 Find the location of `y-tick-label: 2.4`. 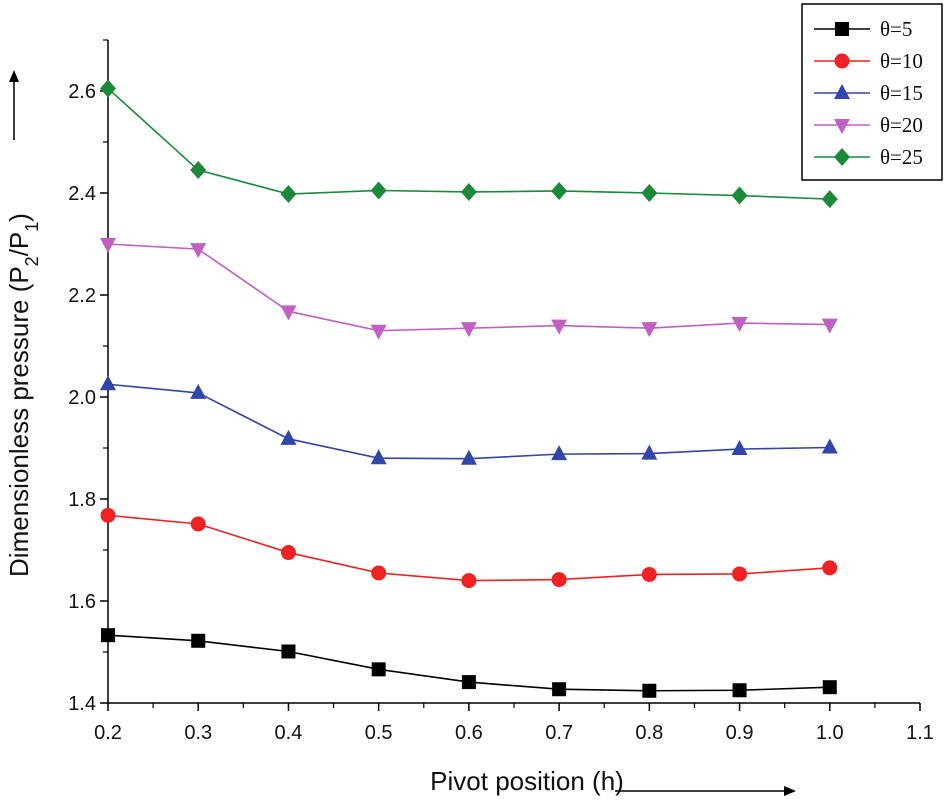

y-tick-label: 2.4 is located at coordinates (82, 194).